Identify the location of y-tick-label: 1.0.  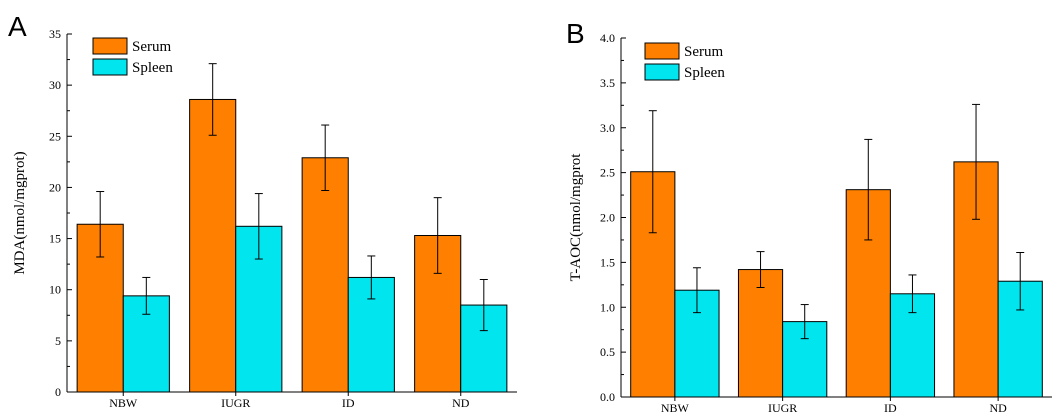
(607, 307).